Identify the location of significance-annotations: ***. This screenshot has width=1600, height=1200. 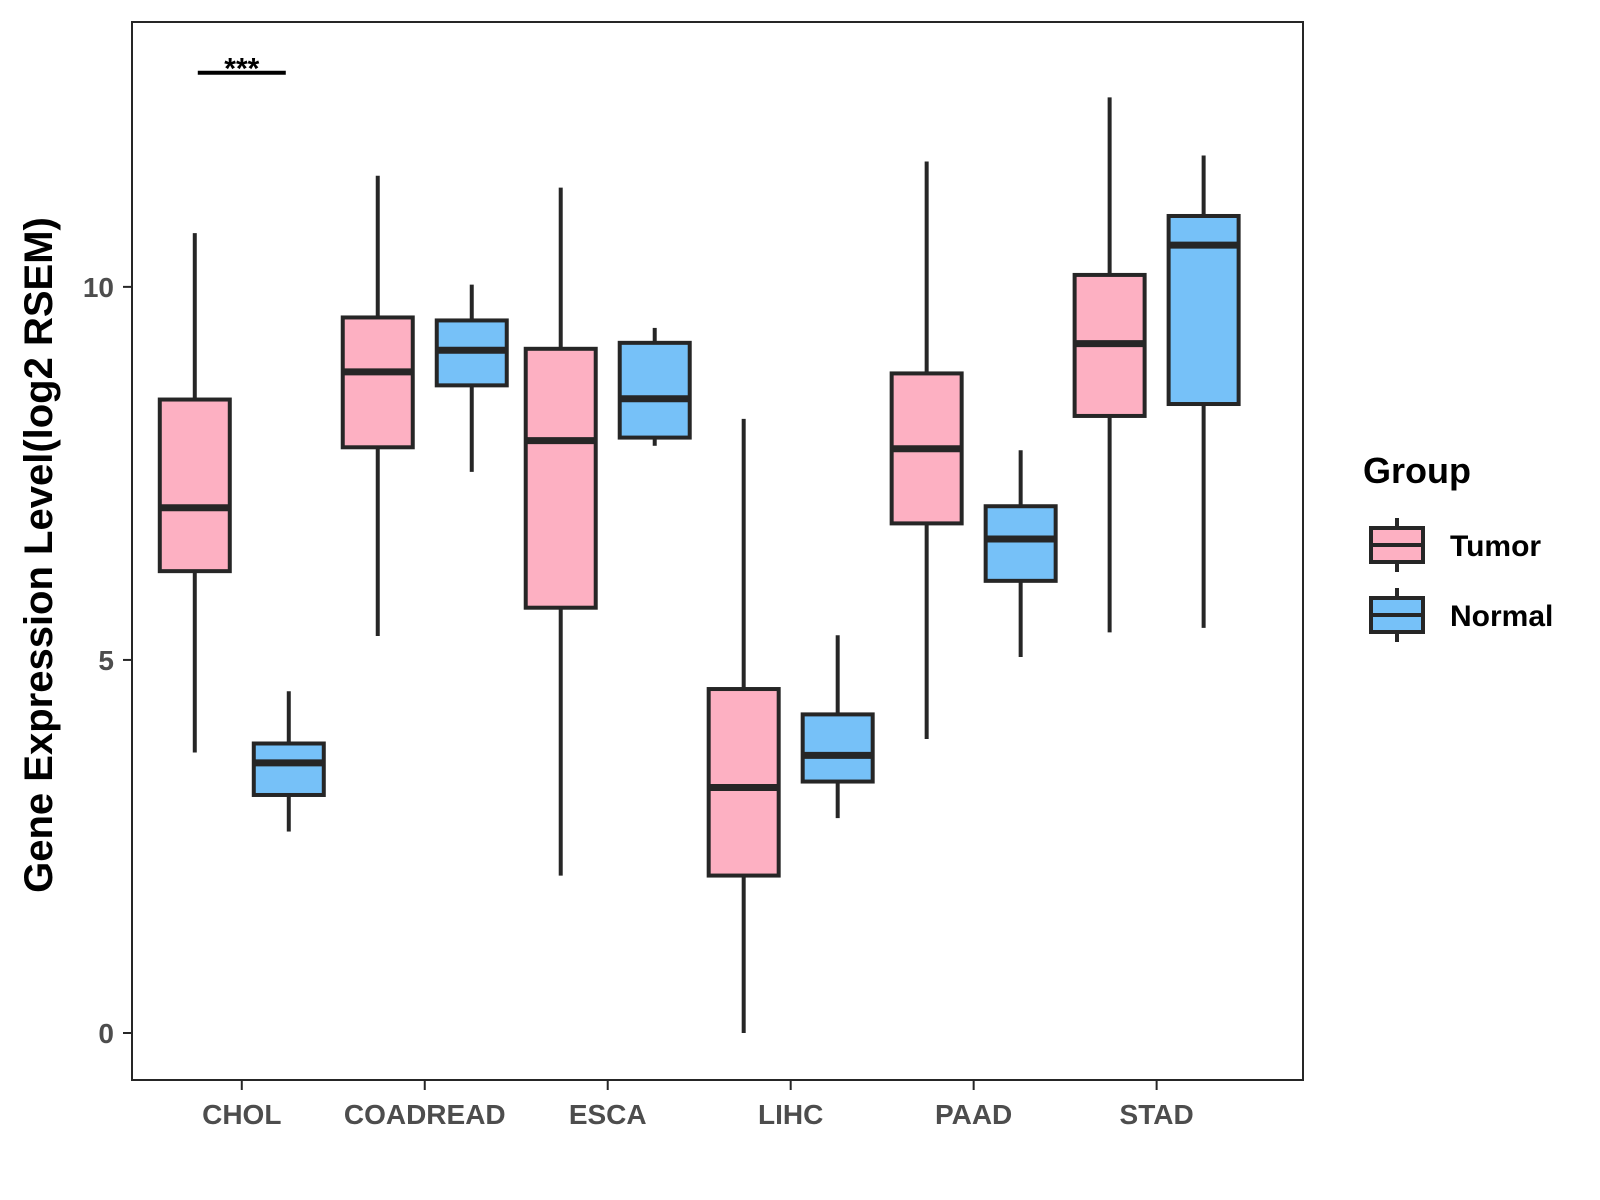
(241, 69).